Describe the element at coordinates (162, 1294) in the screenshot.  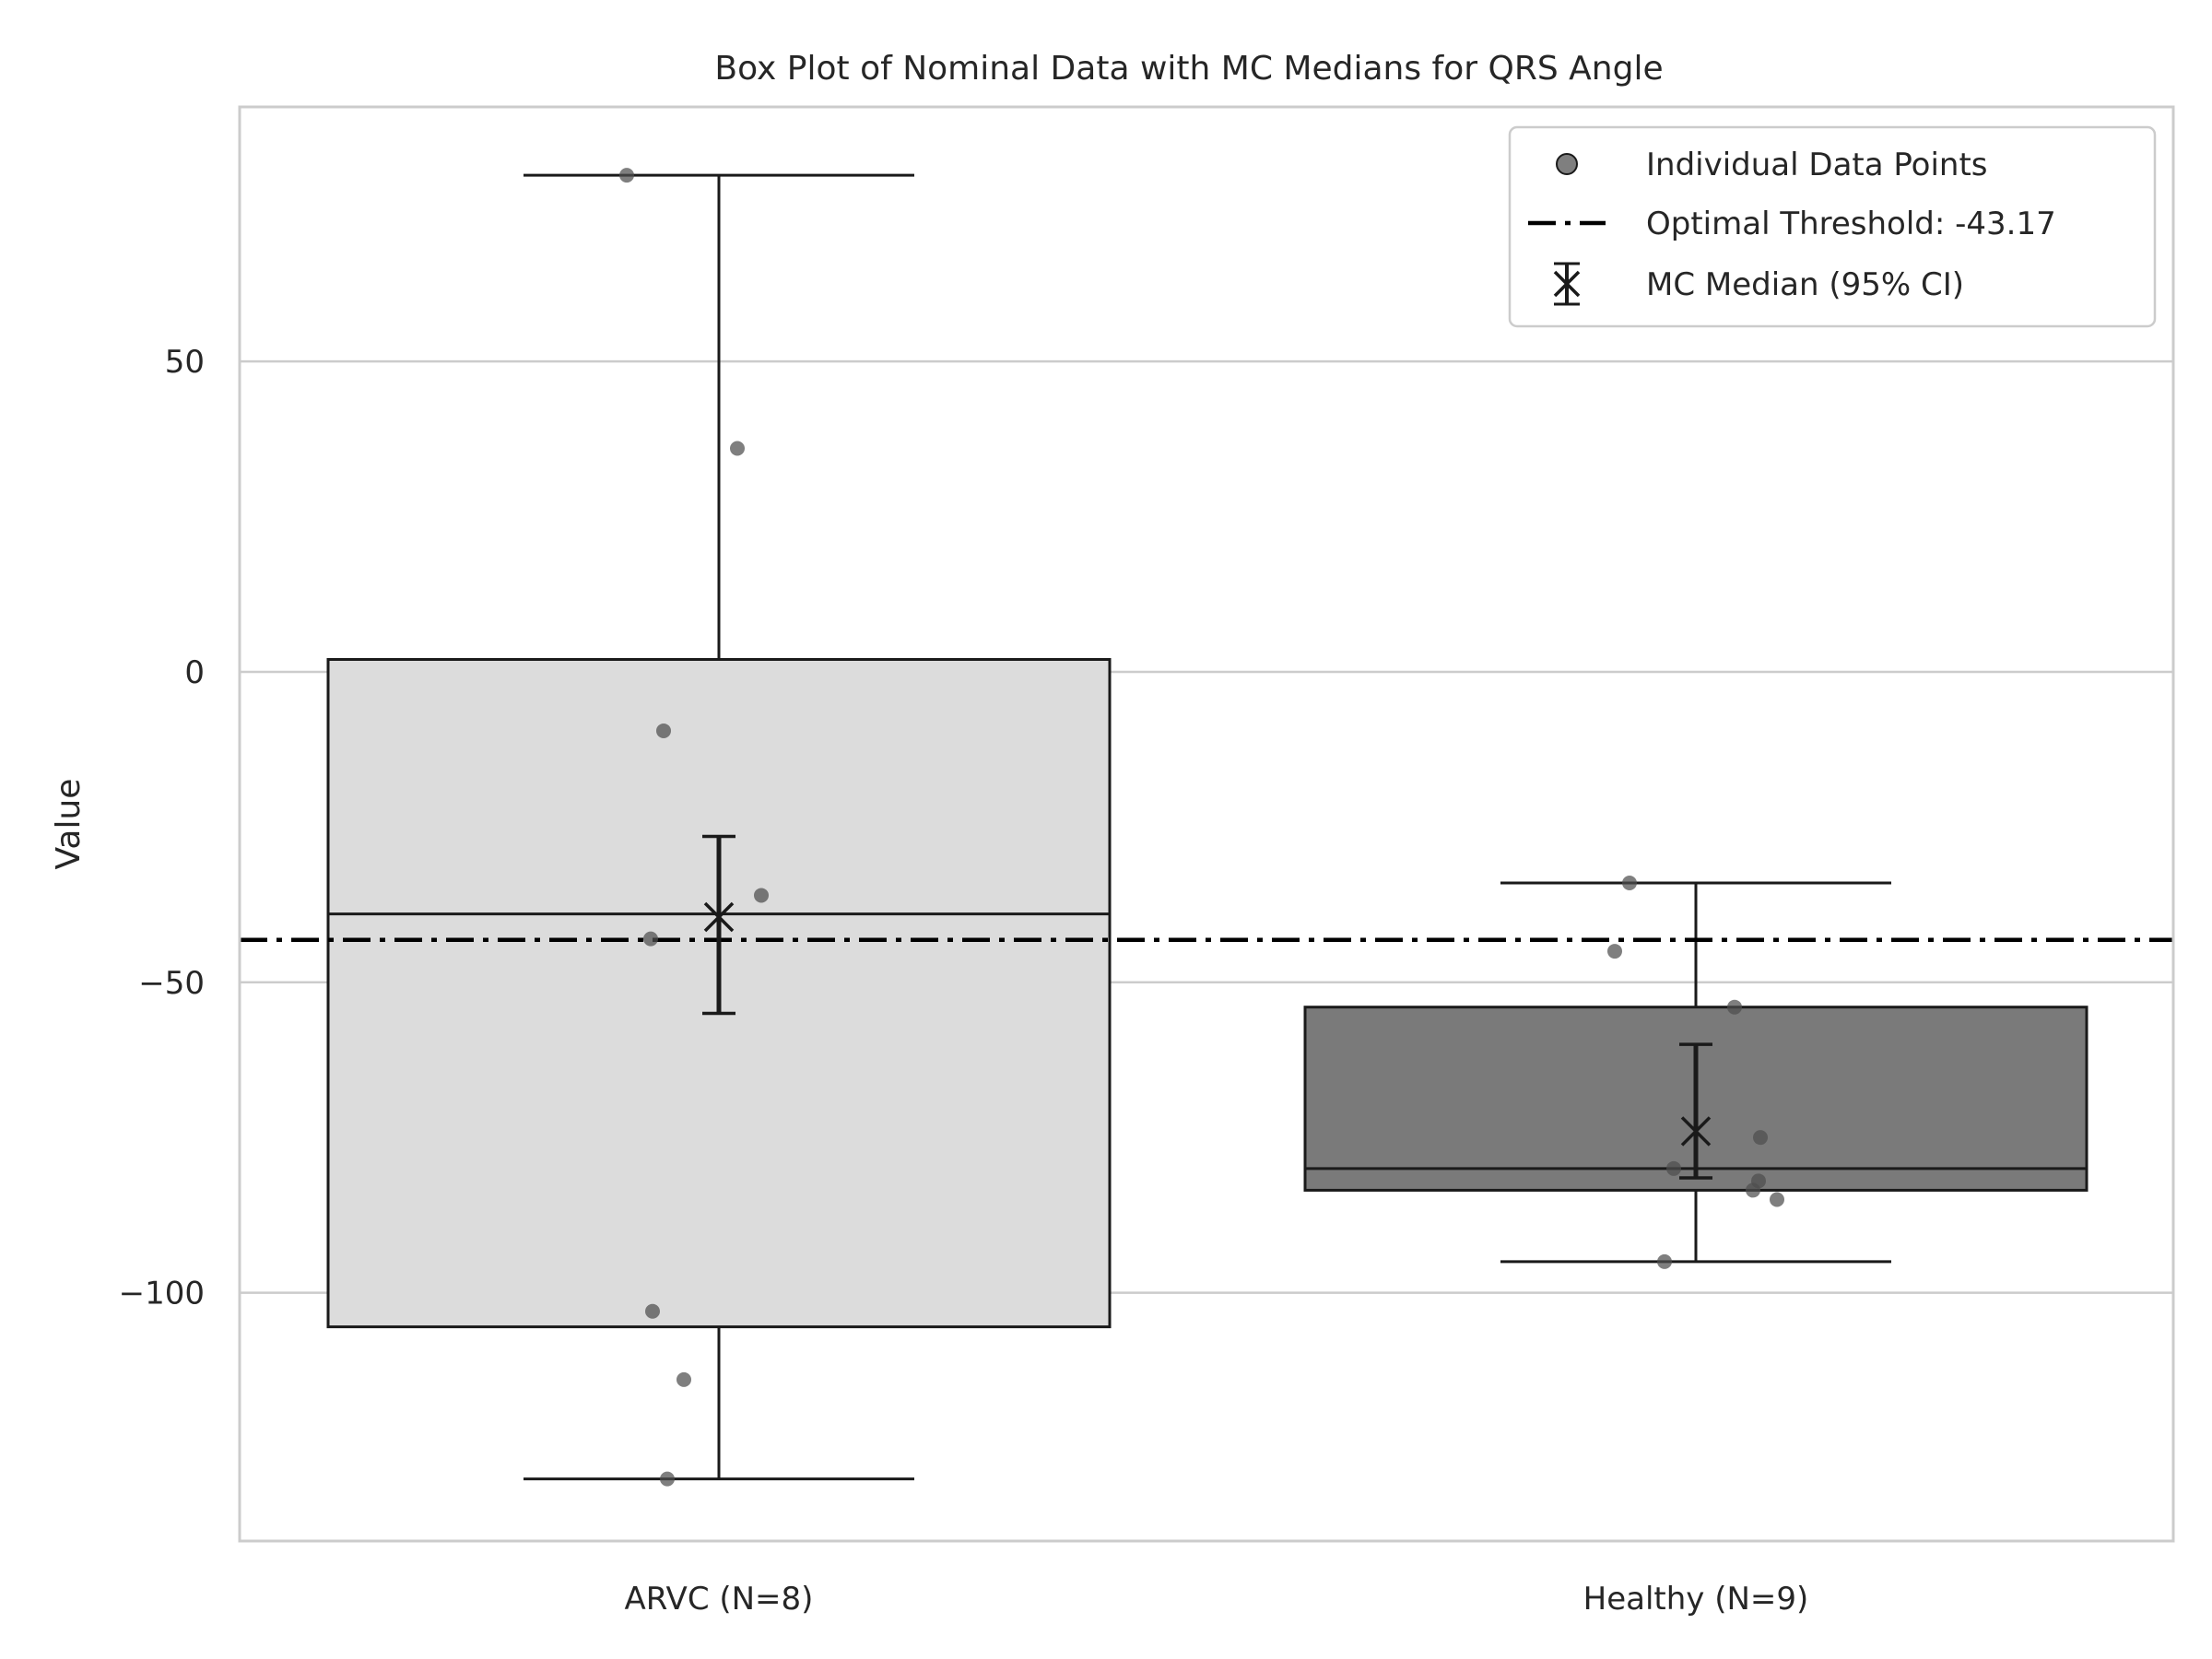
I see `y-tick-label: −100` at that location.